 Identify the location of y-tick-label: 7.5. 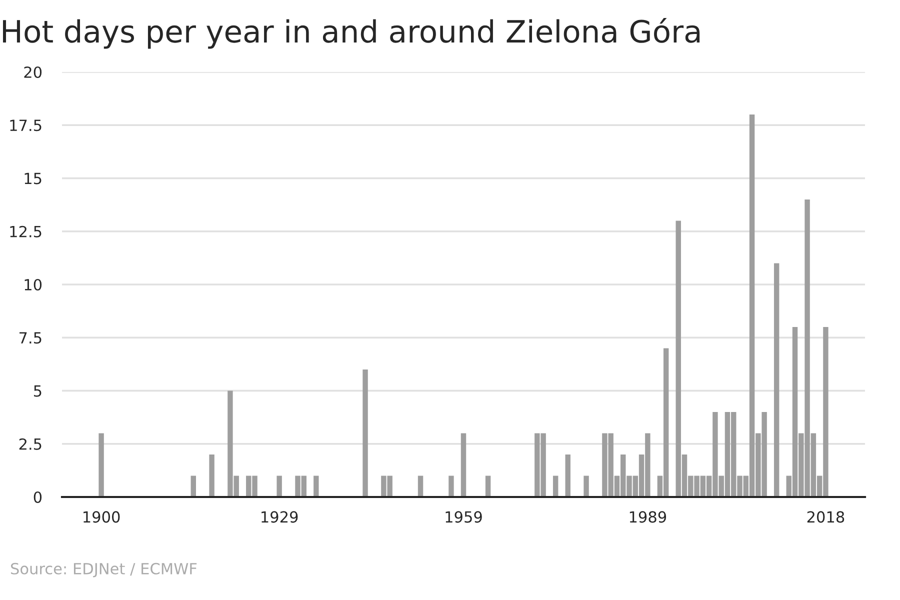
(31, 338).